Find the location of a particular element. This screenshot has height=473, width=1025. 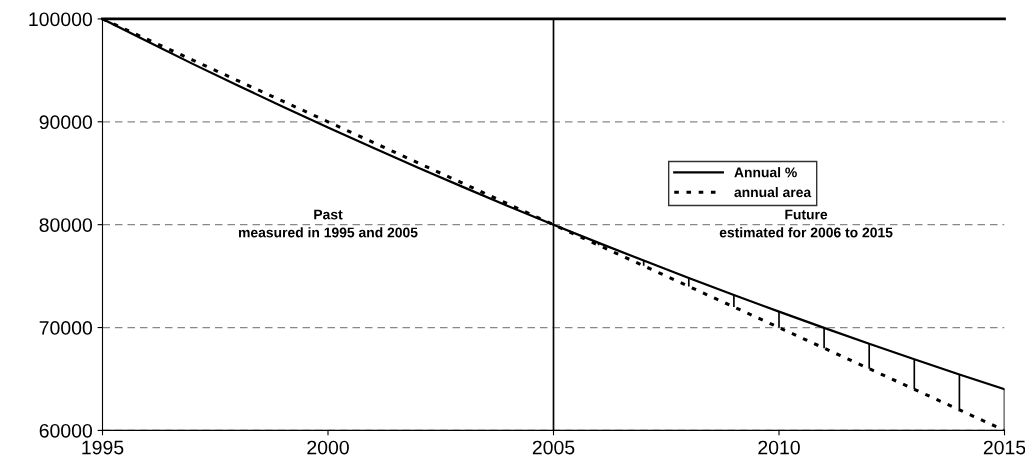

x-tick-label: 2000 is located at coordinates (328, 447).